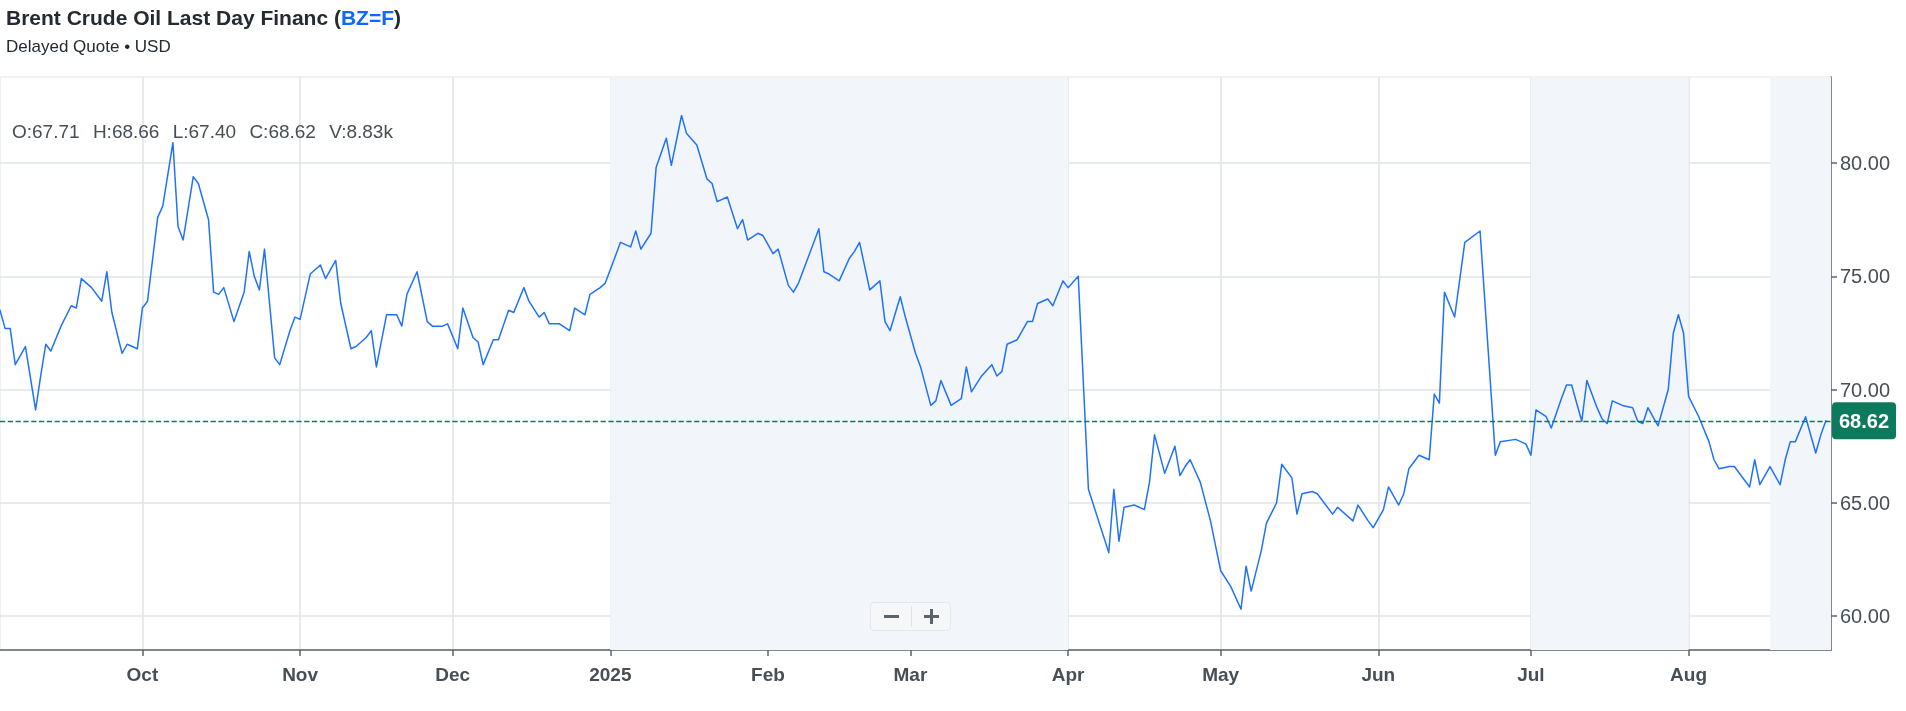 The width and height of the screenshot is (1906, 711). I want to click on x-tick-label: 2025, so click(610, 674).